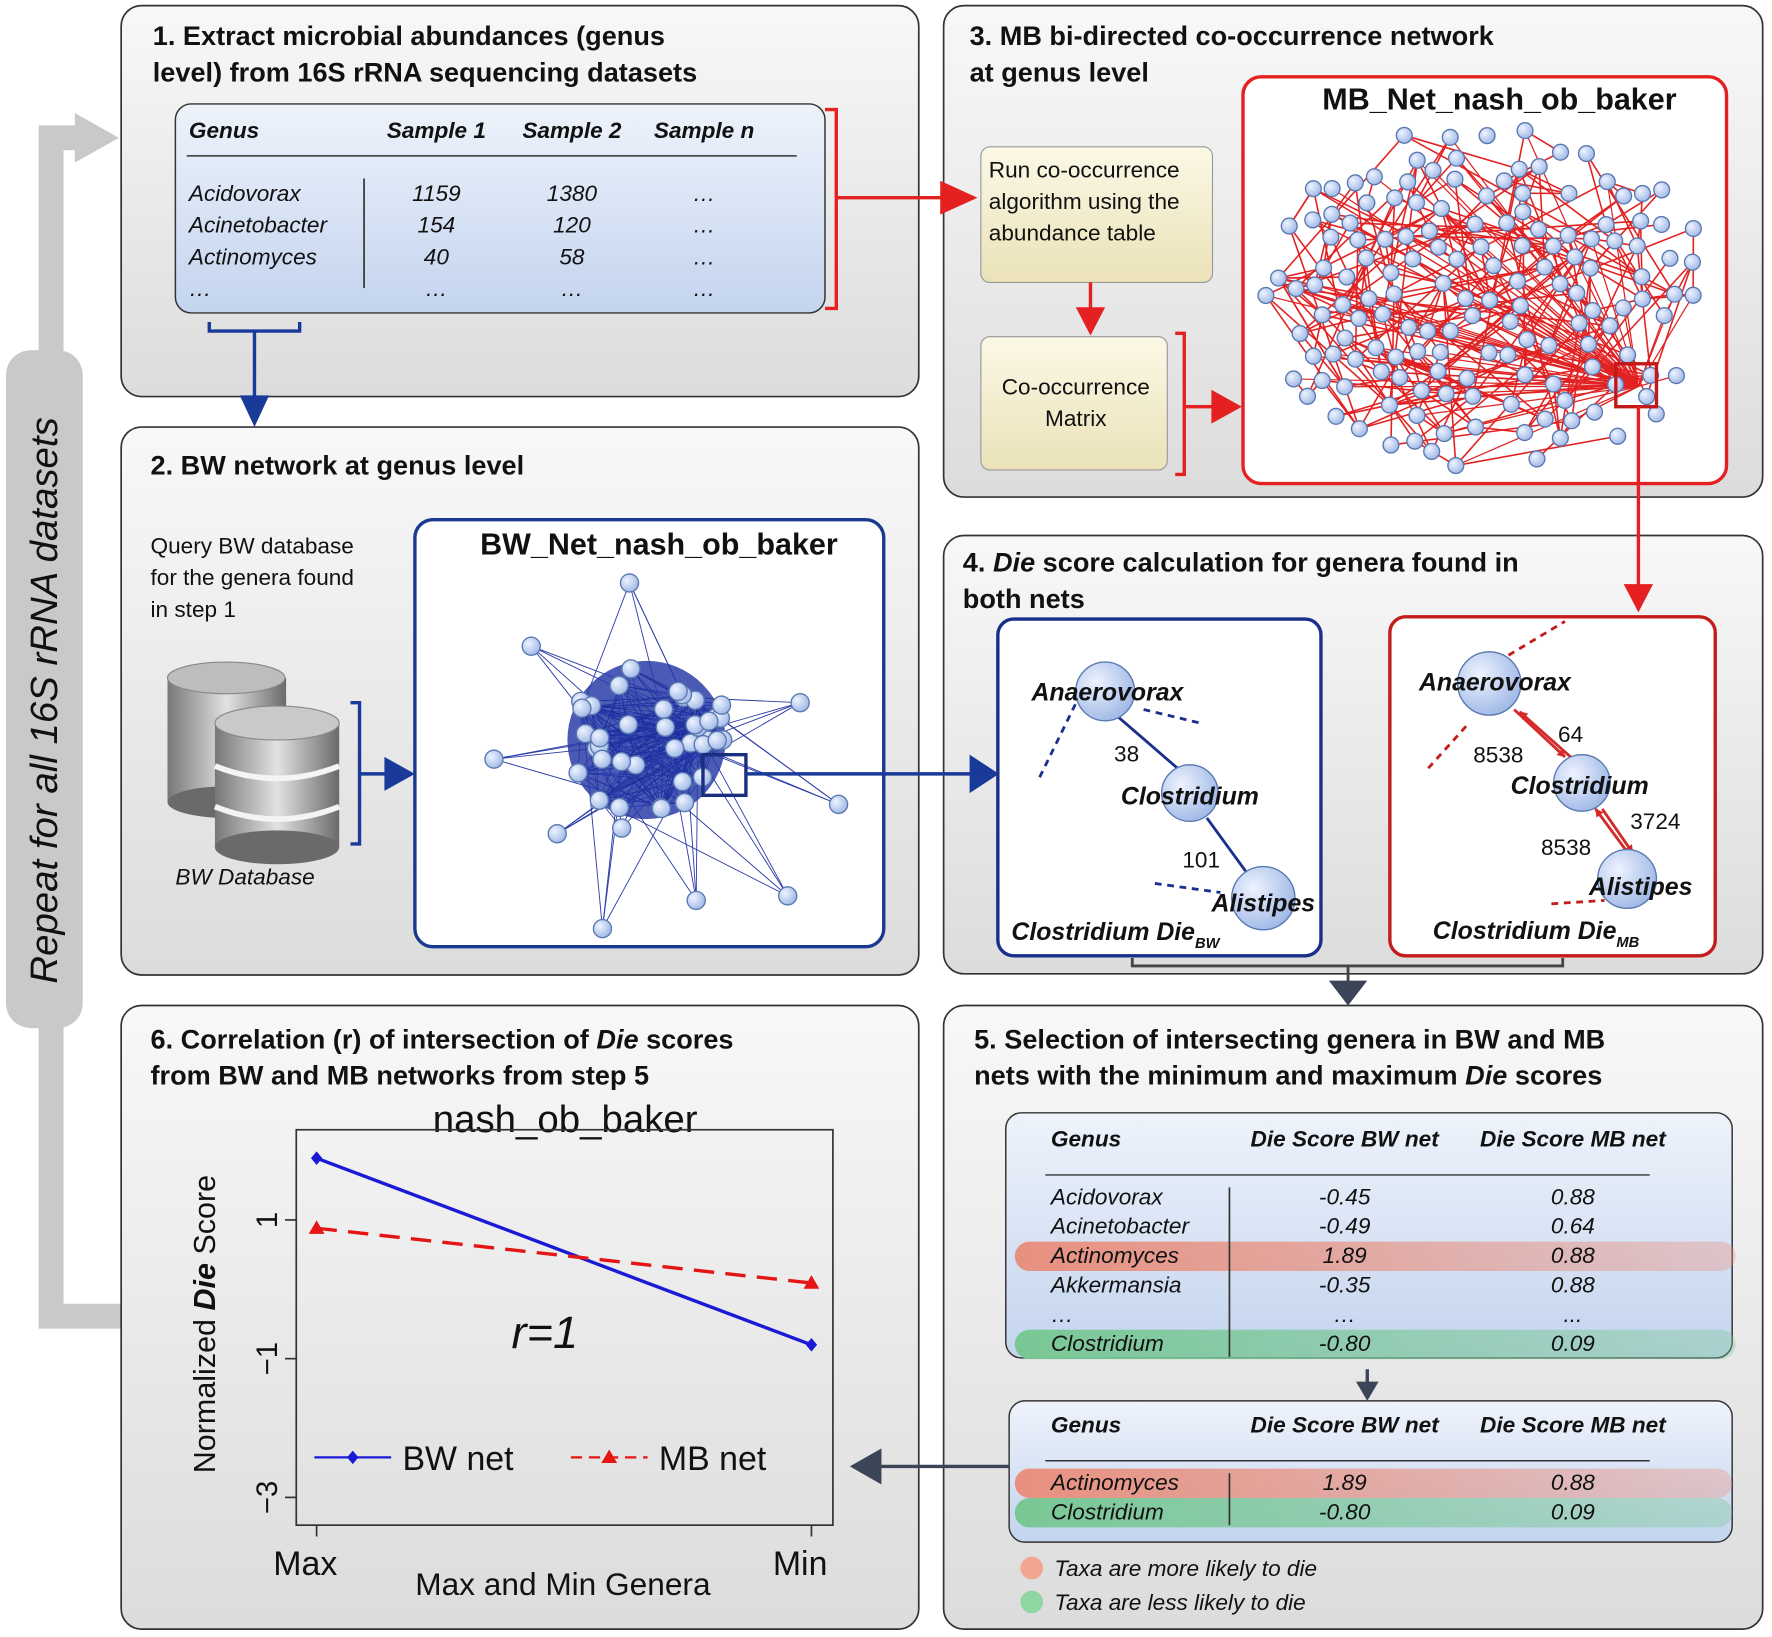 The width and height of the screenshot is (1772, 1637). What do you see at coordinates (1201, 860) in the screenshot?
I see `edge-label: 101` at bounding box center [1201, 860].